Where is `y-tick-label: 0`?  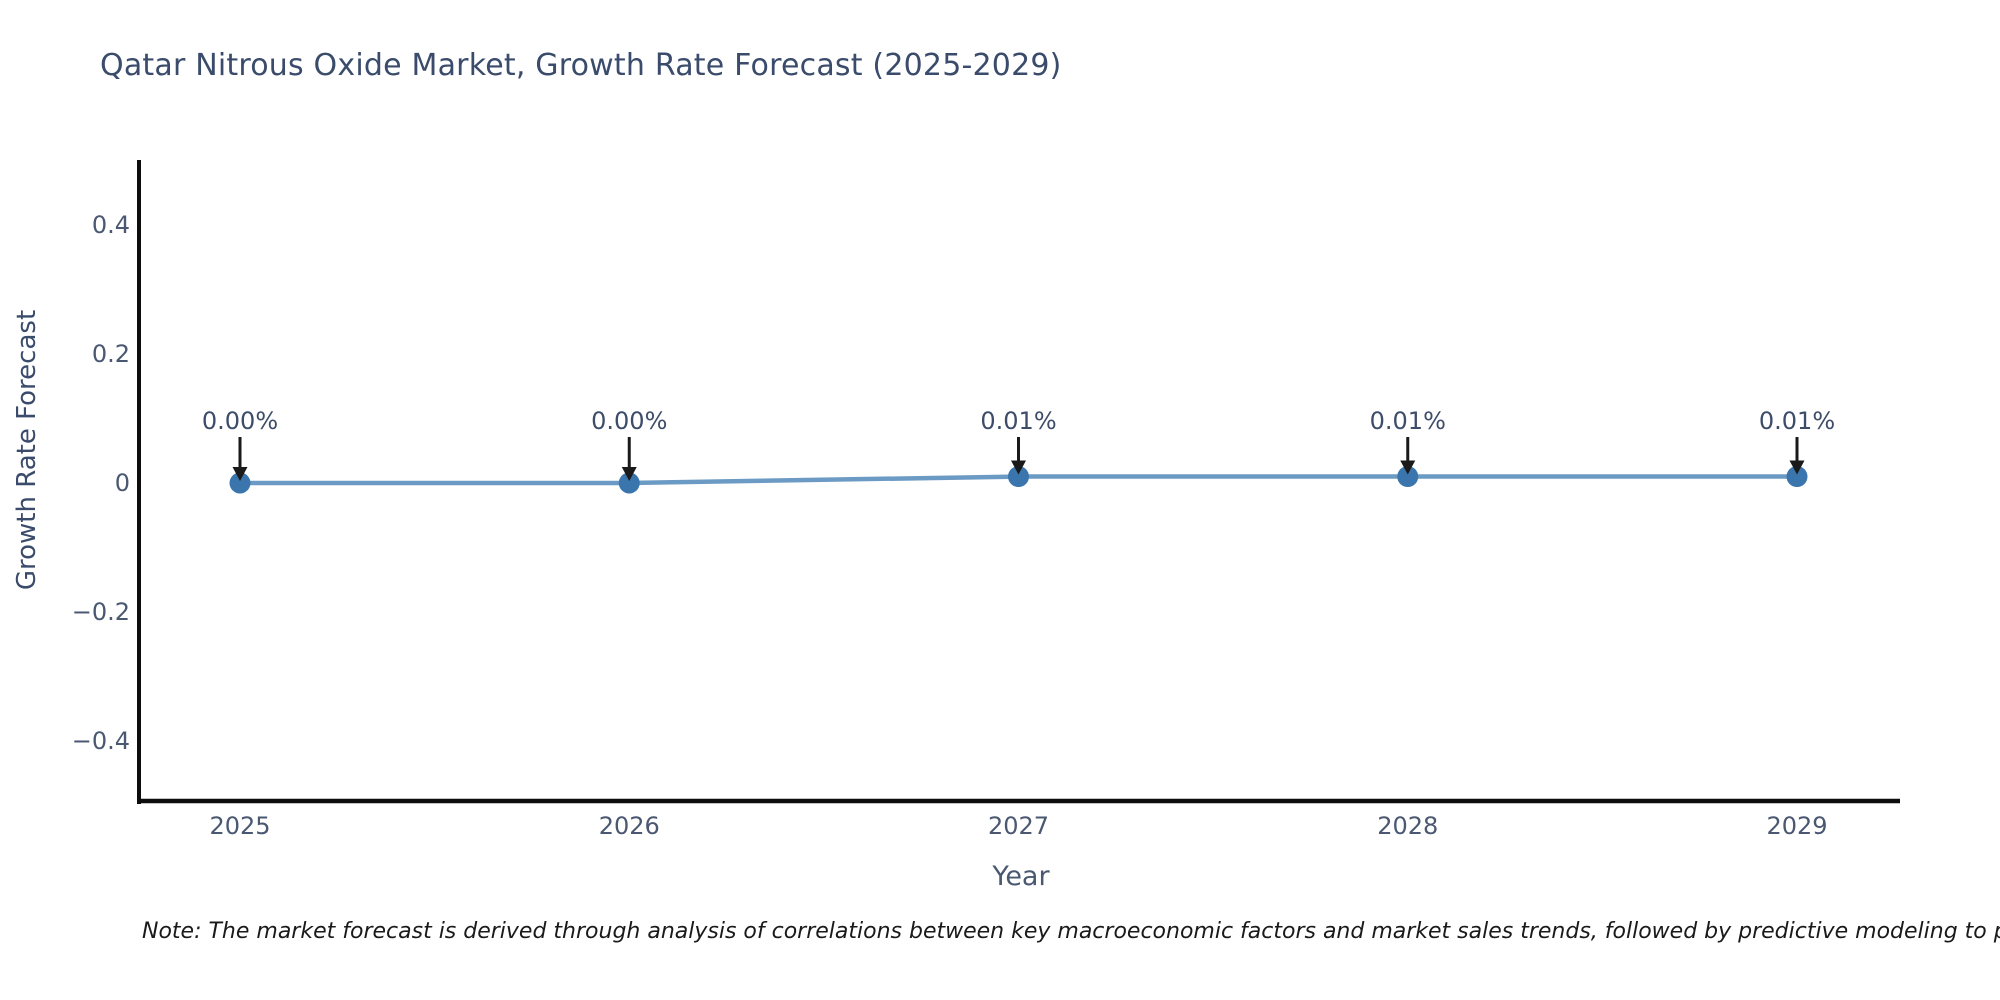
y-tick-label: 0 is located at coordinates (122, 483).